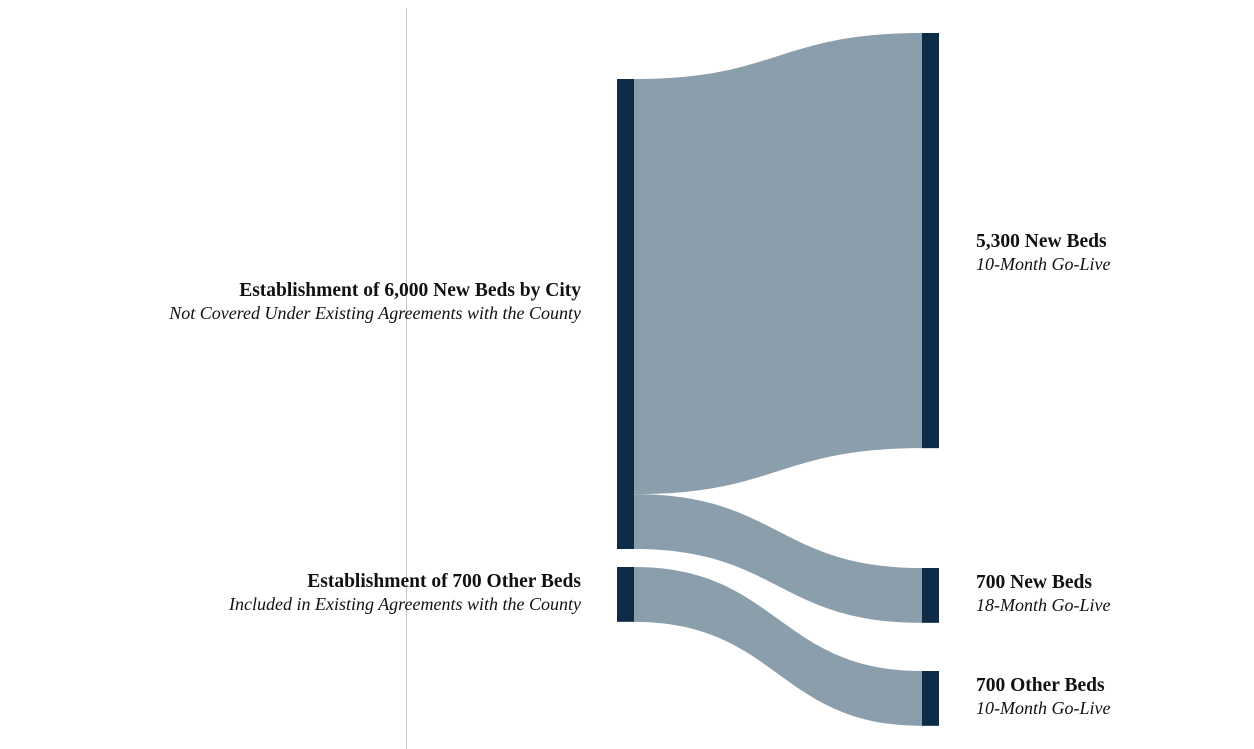  What do you see at coordinates (410, 290) in the screenshot?
I see `node-title-city-6000: Establishment of 6,000 New Beds by City` at bounding box center [410, 290].